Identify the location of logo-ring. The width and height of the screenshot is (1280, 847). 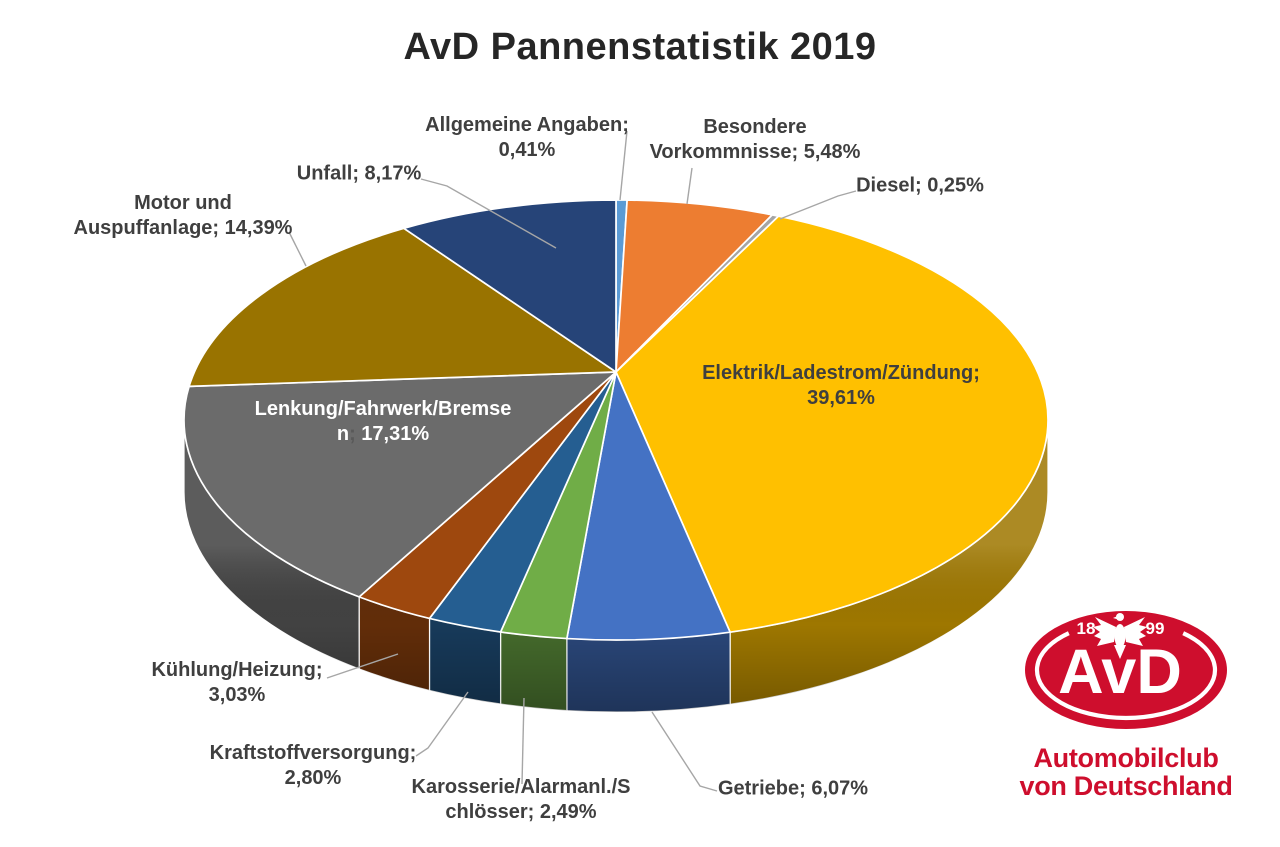
(1126, 676).